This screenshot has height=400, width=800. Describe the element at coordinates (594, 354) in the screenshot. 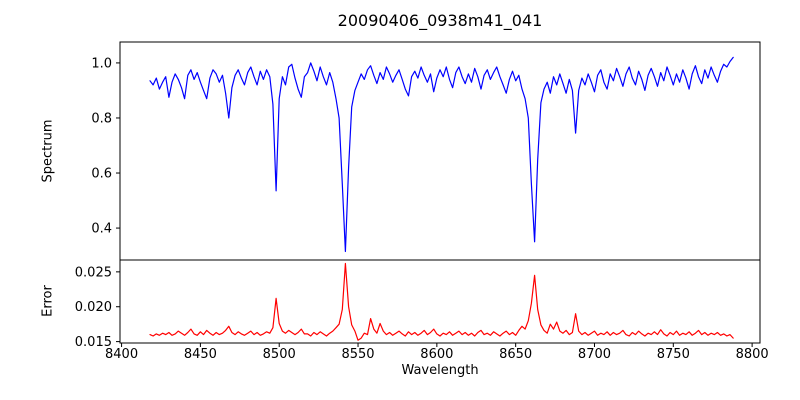

I see `x-tick-label: 8700` at that location.